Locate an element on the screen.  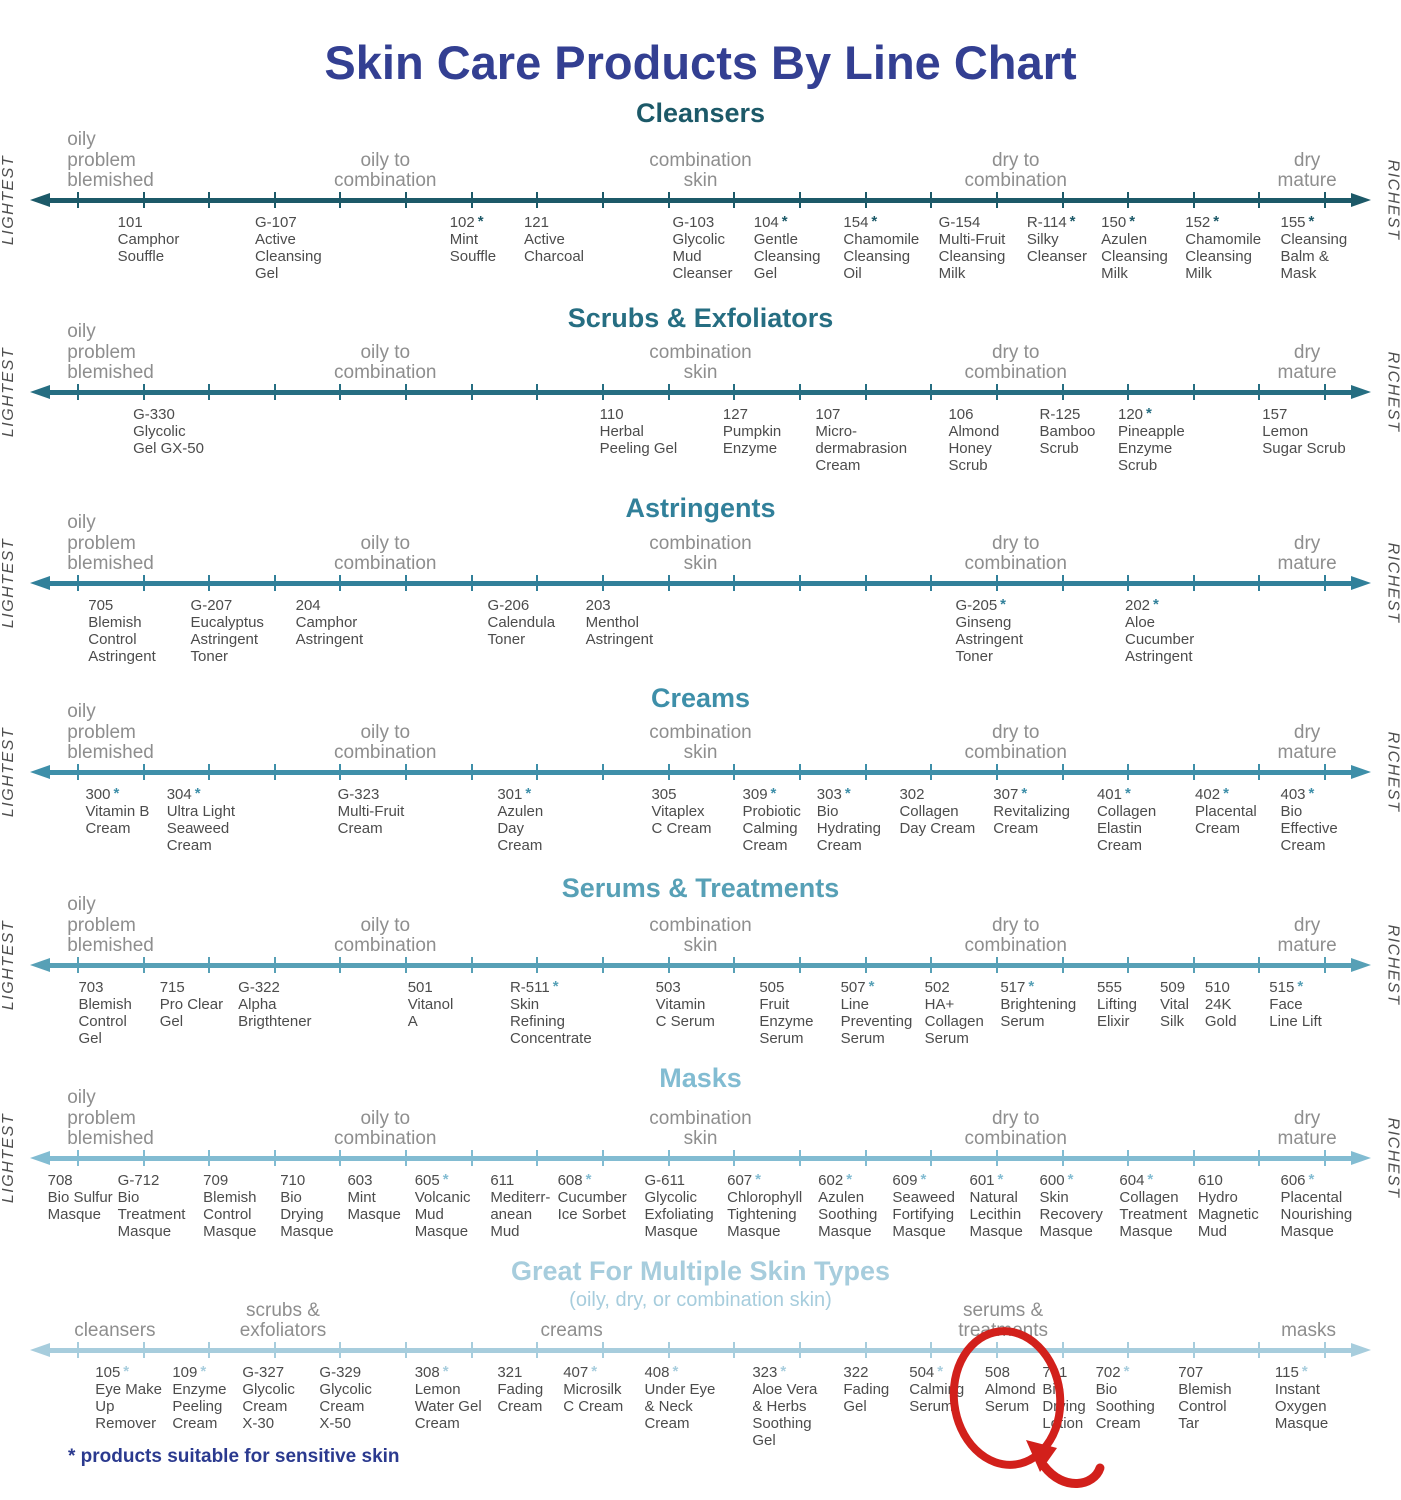
product-code: 301 is located at coordinates (510, 794).